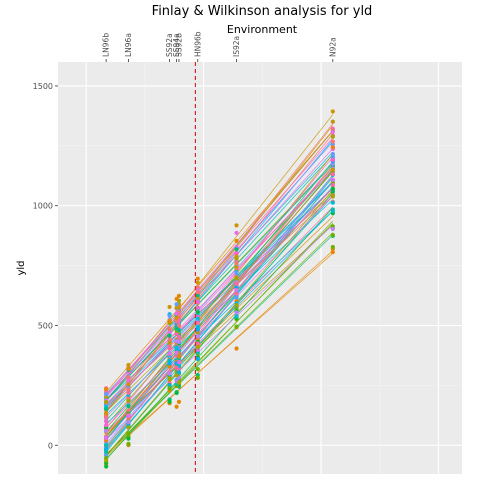  What do you see at coordinates (106, 45) in the screenshot?
I see `env-label: LN96b` at bounding box center [106, 45].